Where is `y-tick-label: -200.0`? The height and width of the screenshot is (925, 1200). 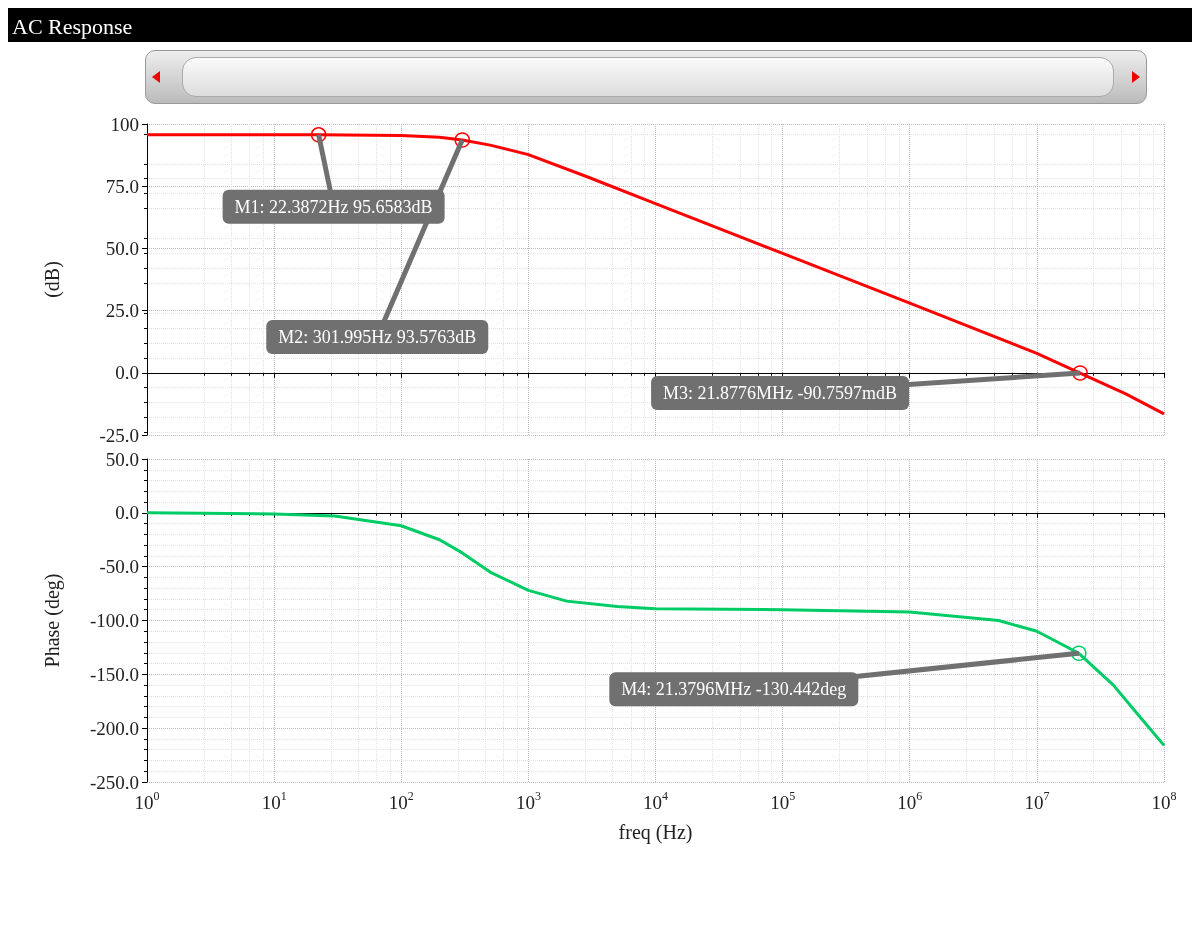
y-tick-label: -200.0 is located at coordinates (114, 728).